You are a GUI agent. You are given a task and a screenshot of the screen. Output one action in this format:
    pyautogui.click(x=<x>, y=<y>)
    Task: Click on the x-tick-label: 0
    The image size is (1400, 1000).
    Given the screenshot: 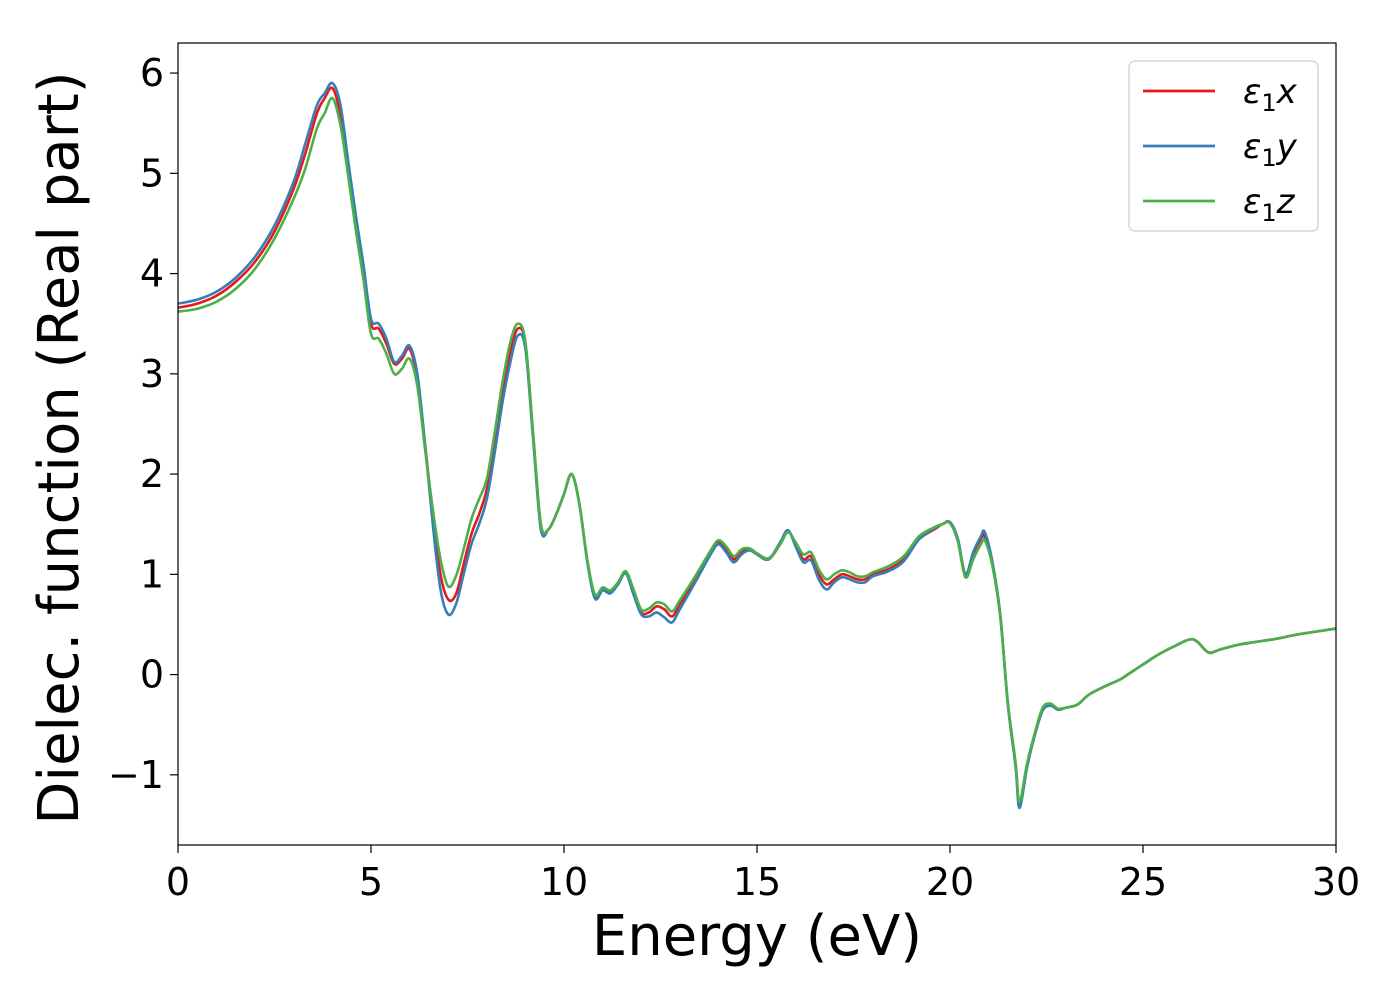 What is the action you would take?
    pyautogui.click(x=178, y=882)
    